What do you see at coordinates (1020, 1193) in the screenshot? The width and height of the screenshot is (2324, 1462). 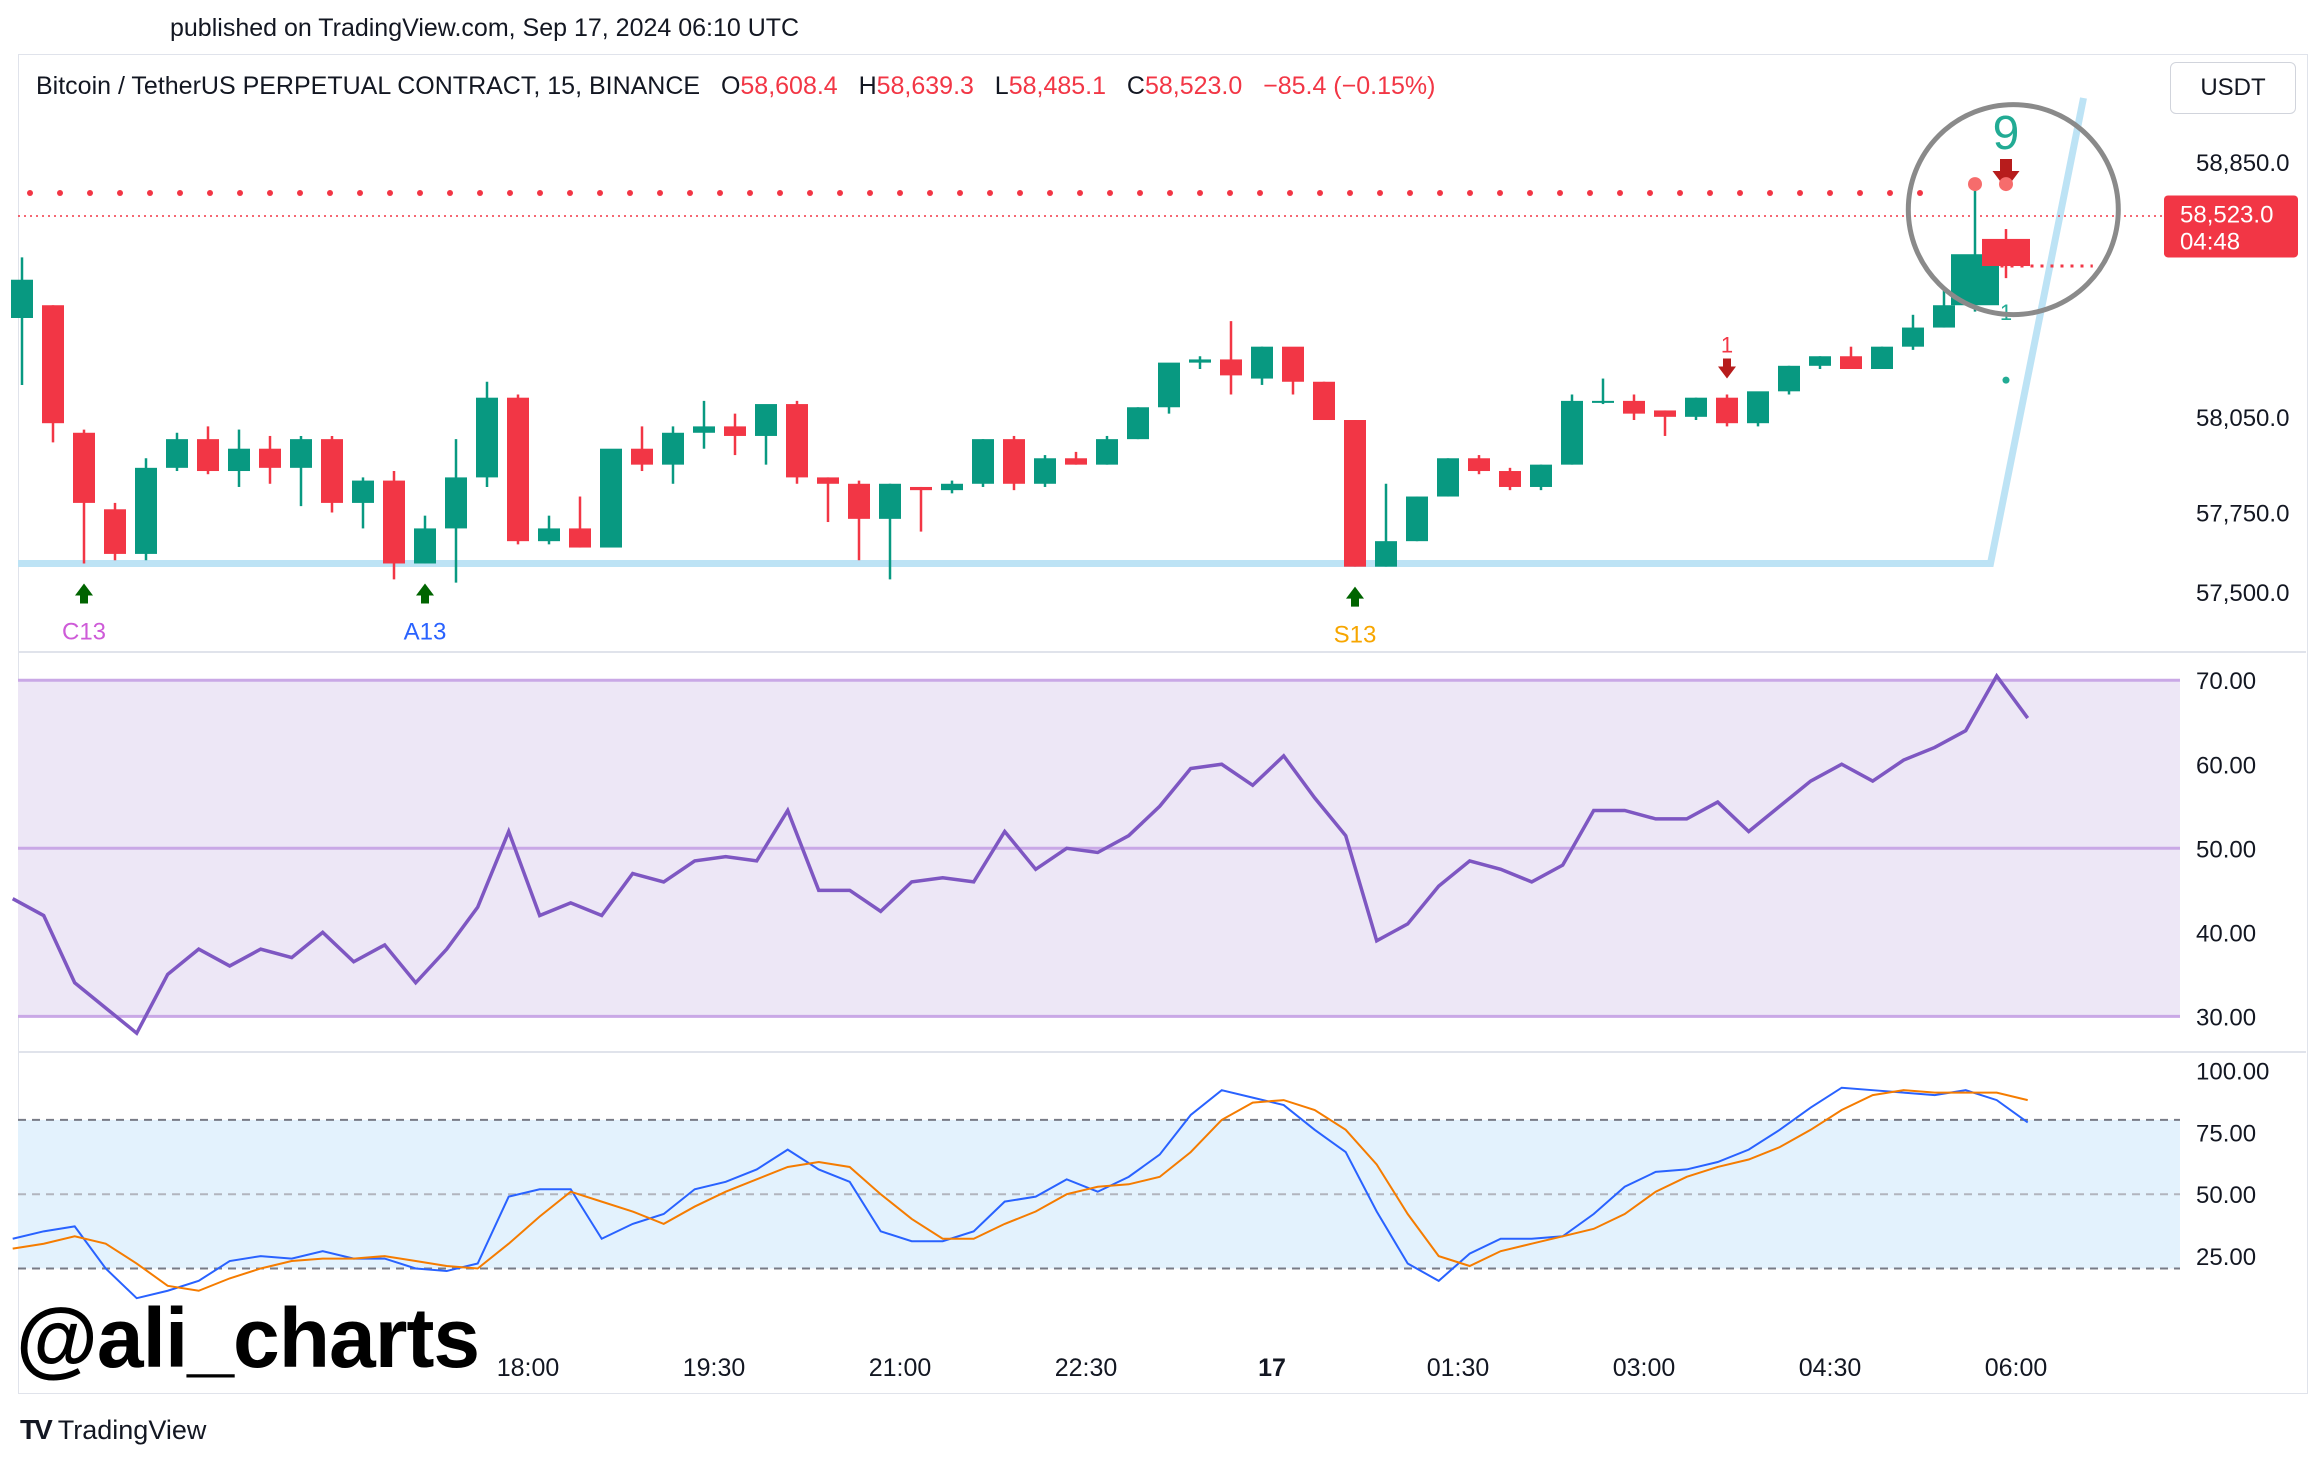 I see `stoch-k-line` at bounding box center [1020, 1193].